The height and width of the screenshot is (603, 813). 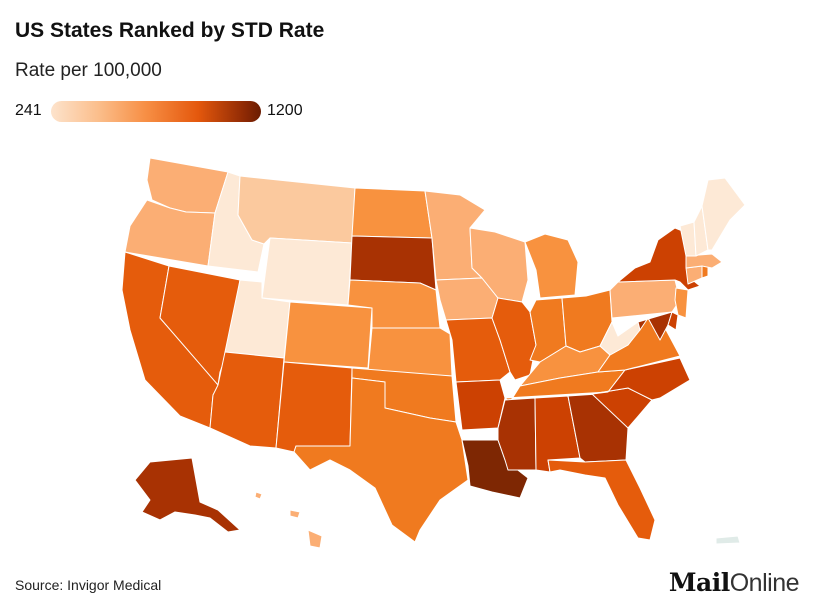 I want to click on state-hawaii-mid, so click(x=295, y=514).